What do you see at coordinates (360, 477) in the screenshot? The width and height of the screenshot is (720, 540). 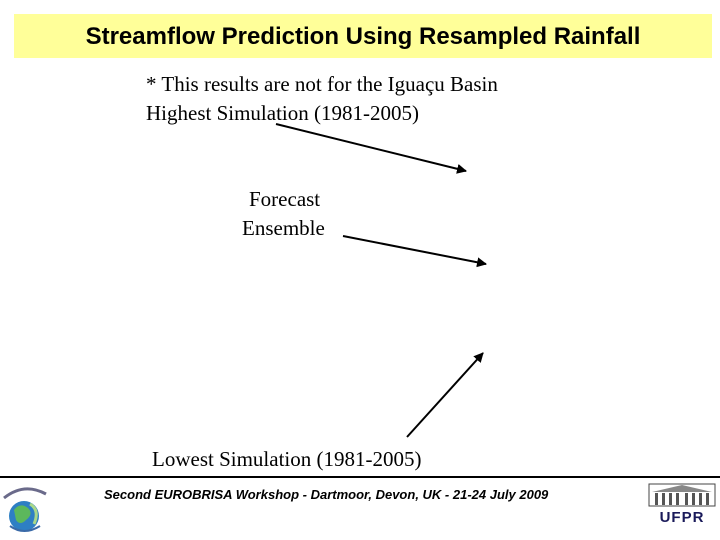 I see `footer-divider` at bounding box center [360, 477].